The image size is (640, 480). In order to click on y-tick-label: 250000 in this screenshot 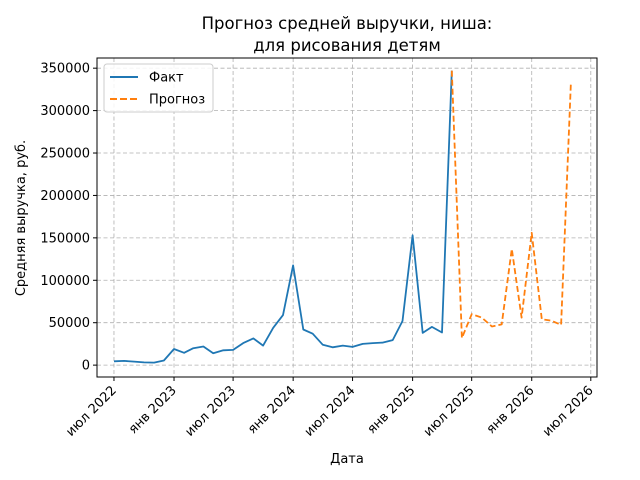, I will do `click(65, 154)`.